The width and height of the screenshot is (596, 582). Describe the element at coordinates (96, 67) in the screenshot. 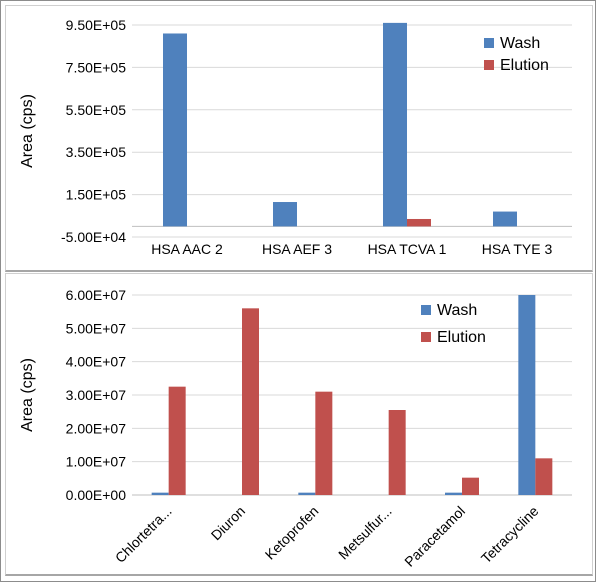

I see `top-ytick-label: 7.50E+05` at that location.